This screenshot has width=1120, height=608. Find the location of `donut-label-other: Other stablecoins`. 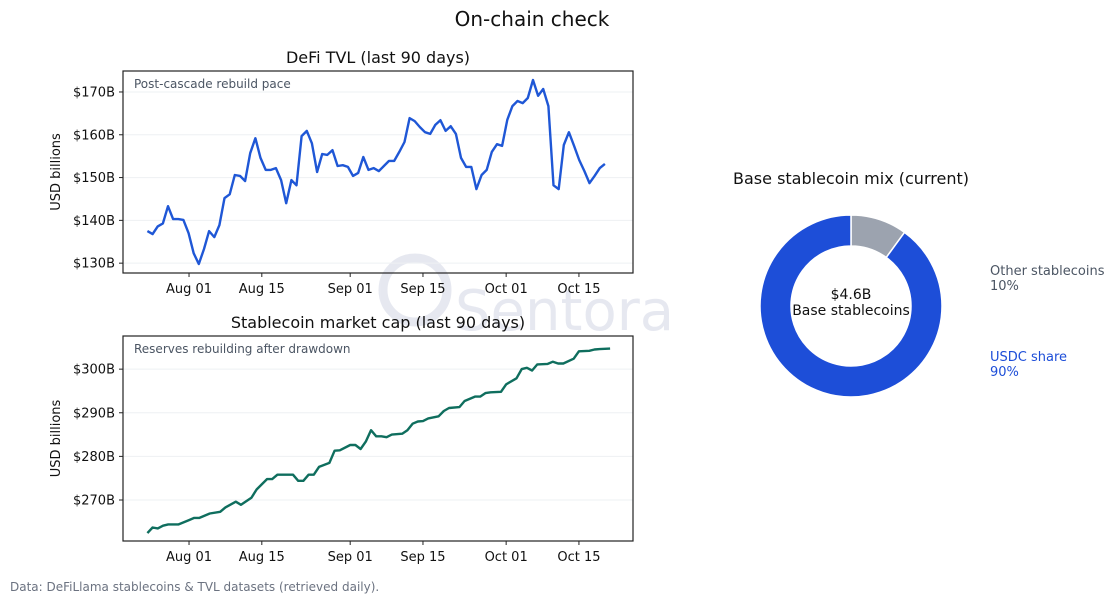

donut-label-other: Other stablecoins is located at coordinates (1047, 271).